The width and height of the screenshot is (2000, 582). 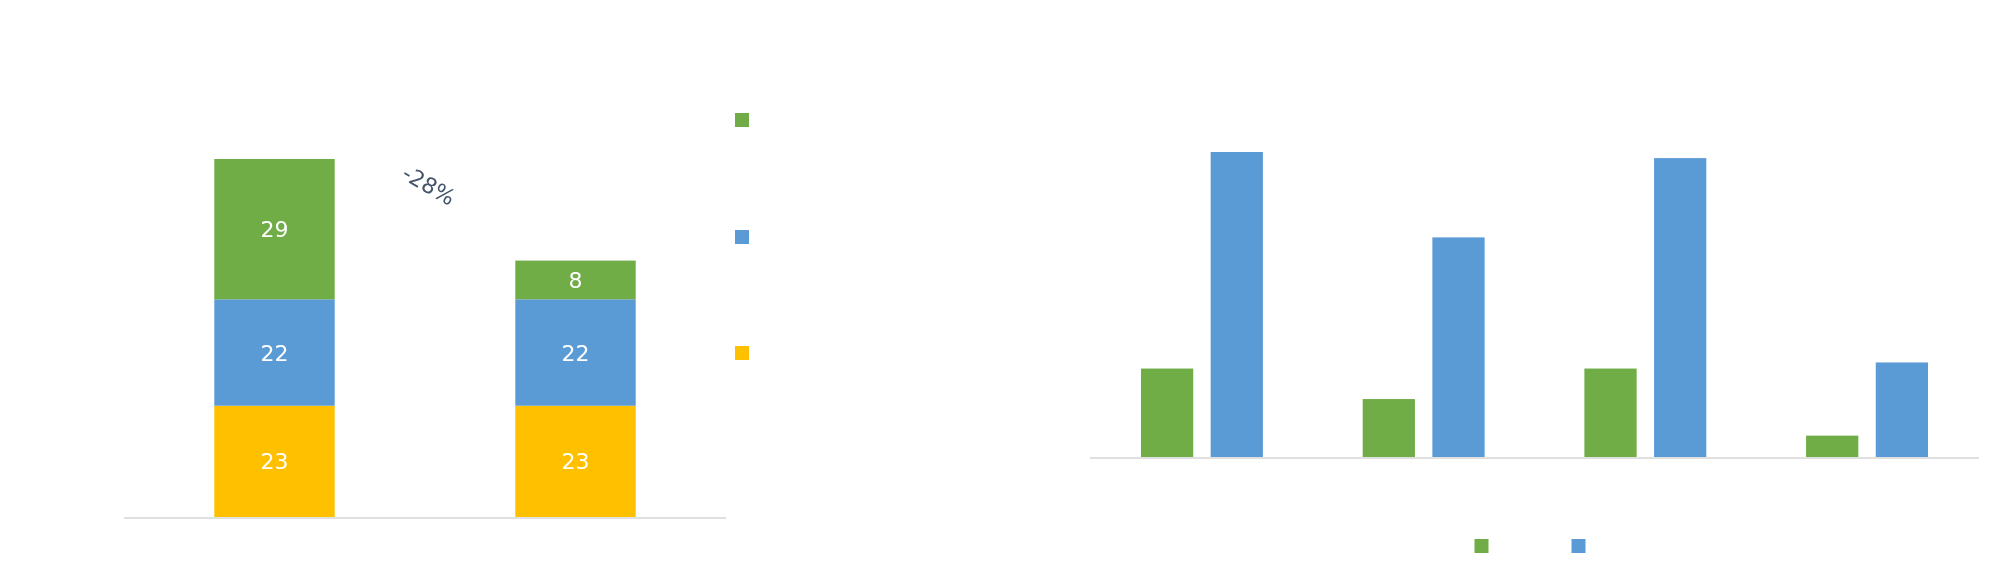 I want to click on data-label: 8, so click(x=575, y=280).